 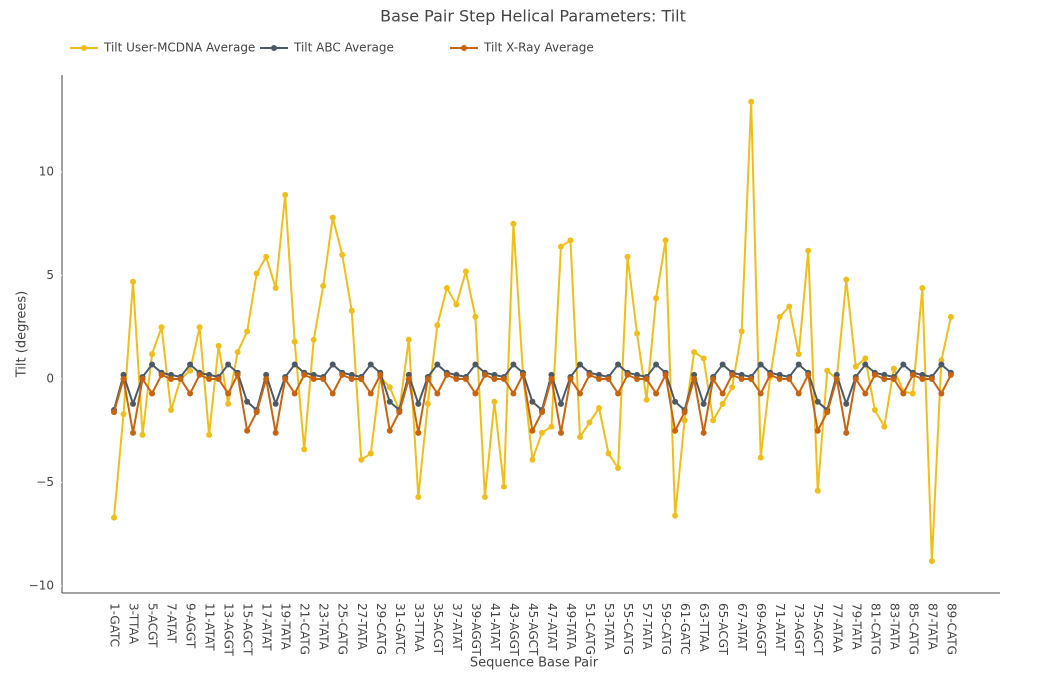 I want to click on legend-label: Tilt ABC Average, so click(x=343, y=48).